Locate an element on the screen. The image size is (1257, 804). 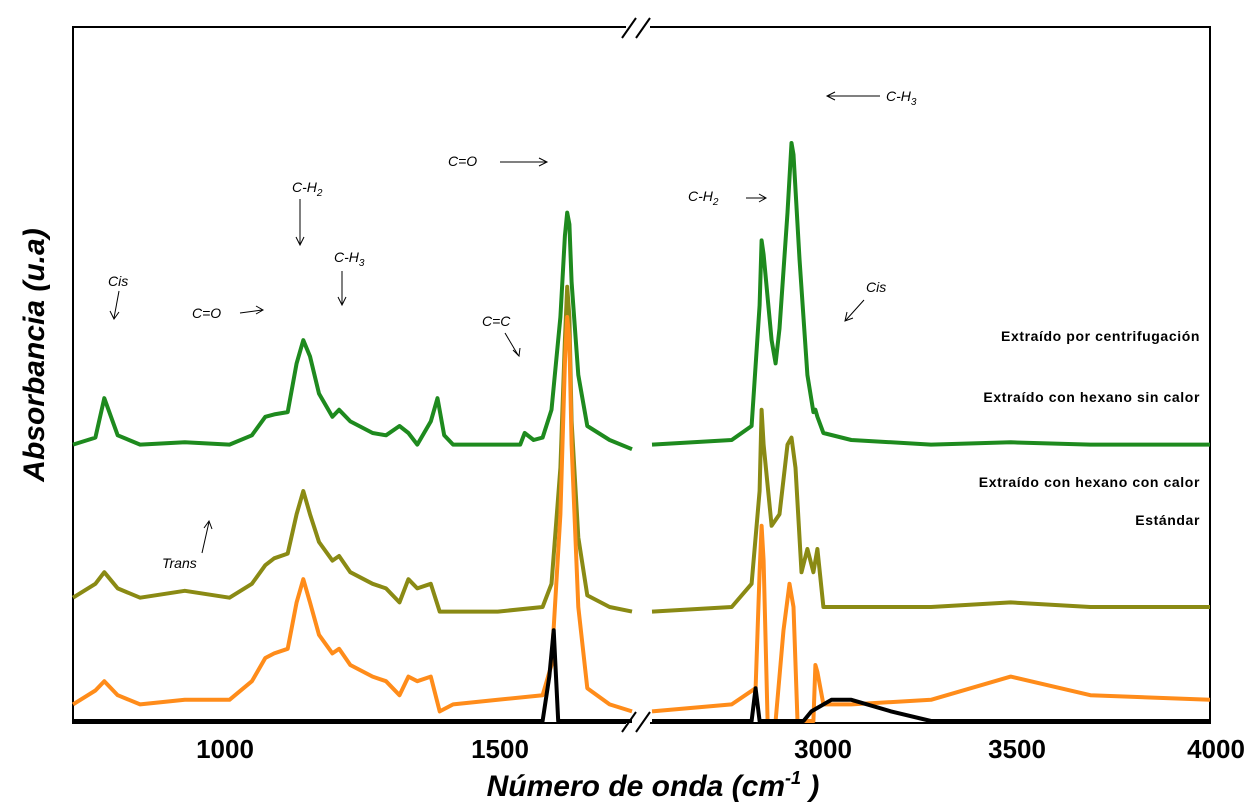
annotation-cc: C=C is located at coordinates (501, 335).